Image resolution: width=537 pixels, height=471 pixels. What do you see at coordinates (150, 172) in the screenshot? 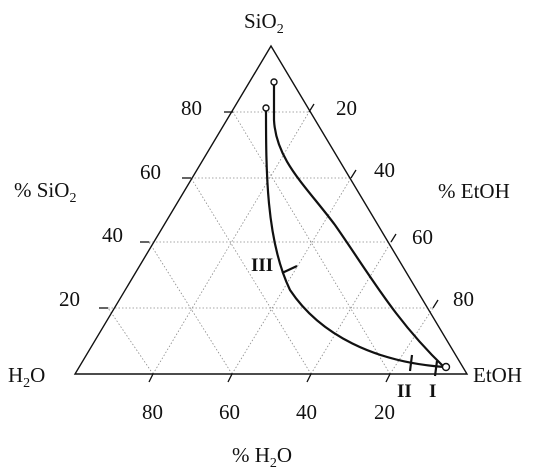
I see `left-tick-60: 60` at bounding box center [150, 172].